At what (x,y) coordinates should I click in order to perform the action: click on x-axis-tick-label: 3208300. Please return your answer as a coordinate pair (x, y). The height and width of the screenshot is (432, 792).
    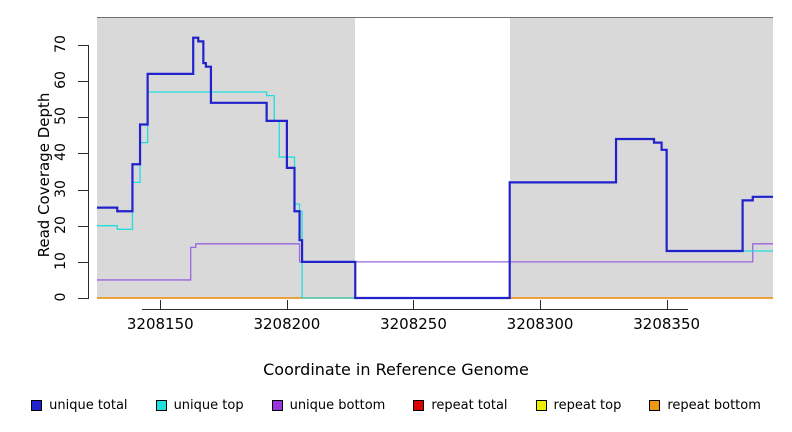
    Looking at the image, I should click on (540, 324).